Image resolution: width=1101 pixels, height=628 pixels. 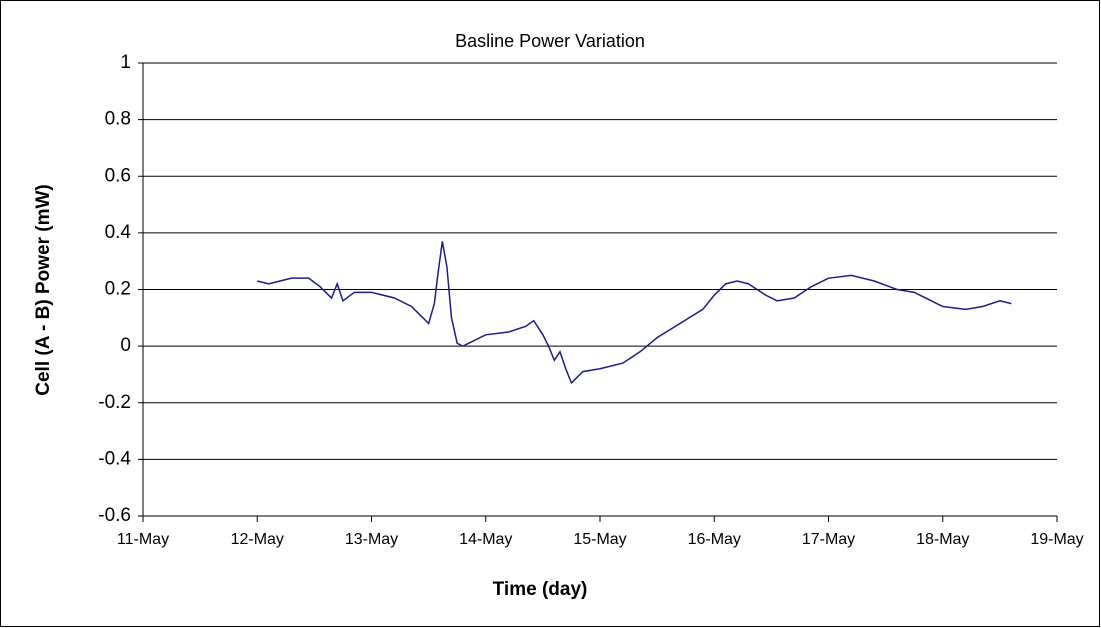 I want to click on x-tick-label: 11-May, so click(x=143, y=539).